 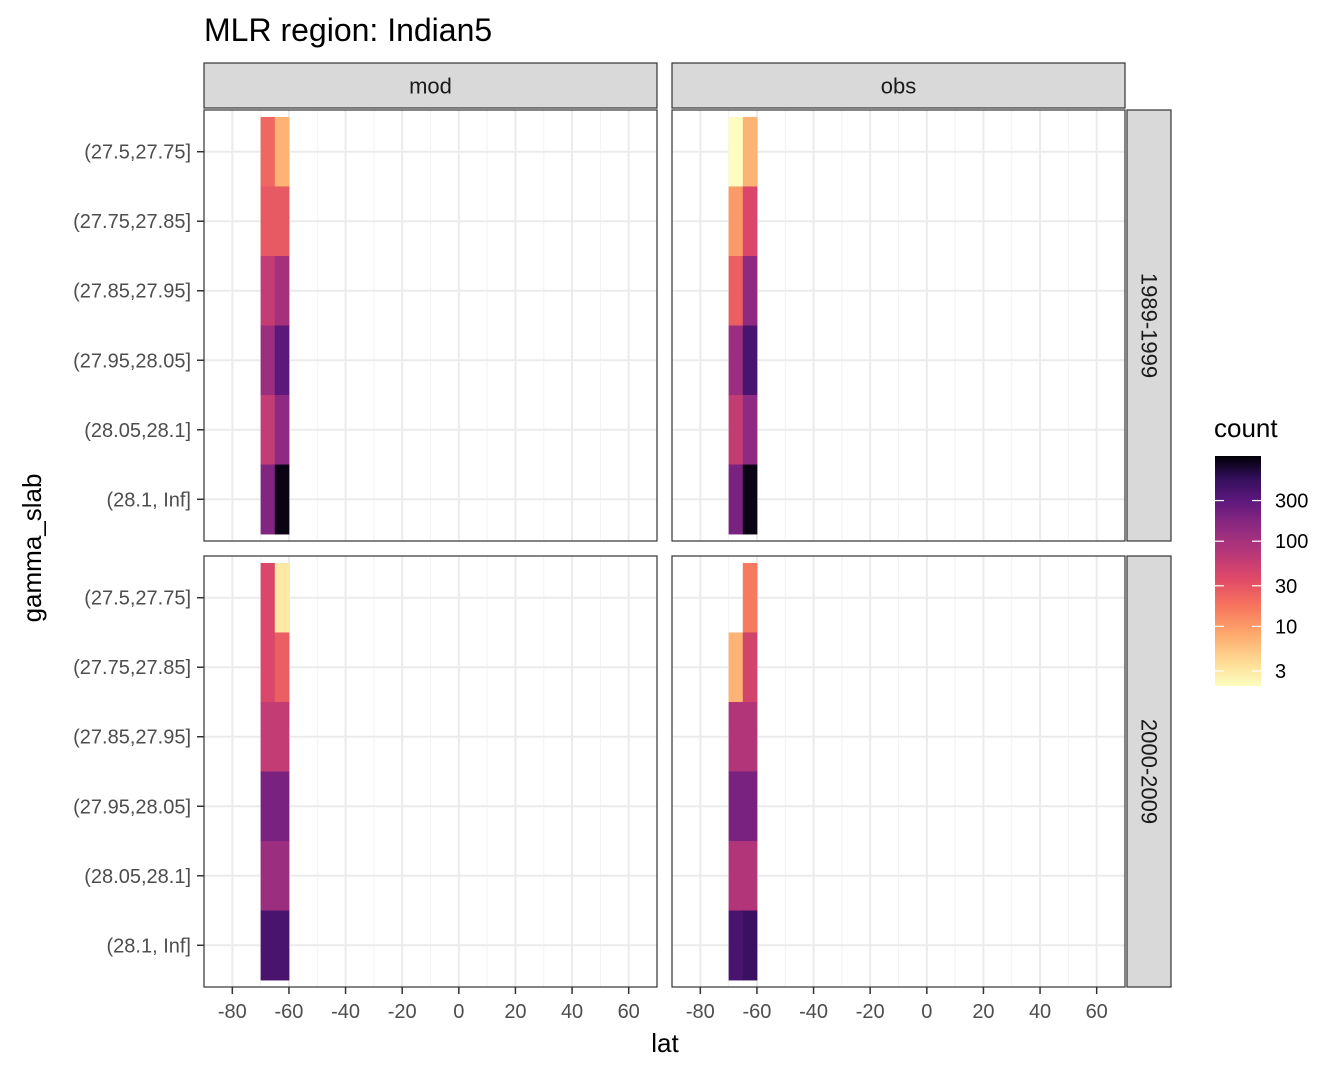 What do you see at coordinates (132, 292) in the screenshot?
I see `y-tick-label: (27.85,27.95]` at bounding box center [132, 292].